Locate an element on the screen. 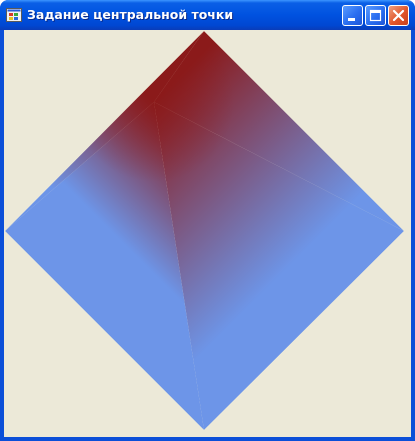 Image resolution: width=415 pixels, height=441 pixels. title-bar: Задание центральной точки is located at coordinates (207, 15).